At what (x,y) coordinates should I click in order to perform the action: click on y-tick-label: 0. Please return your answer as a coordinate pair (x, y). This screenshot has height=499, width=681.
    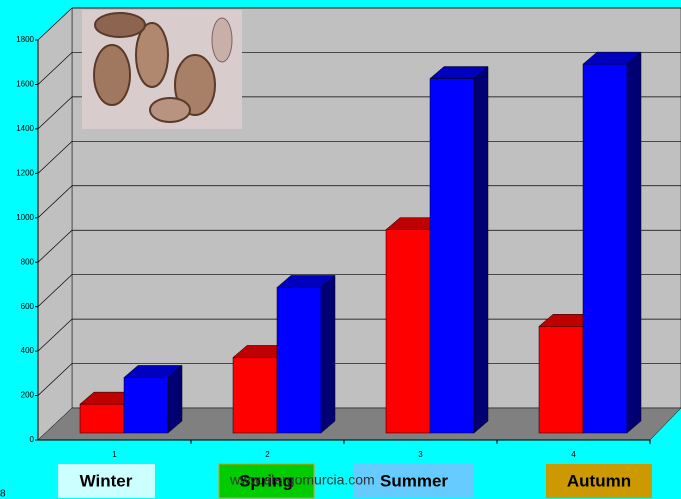
    Looking at the image, I should click on (32, 439).